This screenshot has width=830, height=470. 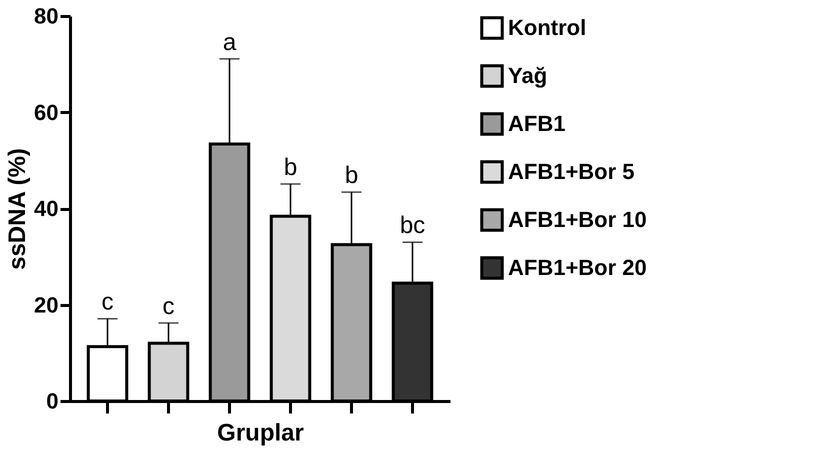 I want to click on annotation: bc, so click(x=413, y=226).